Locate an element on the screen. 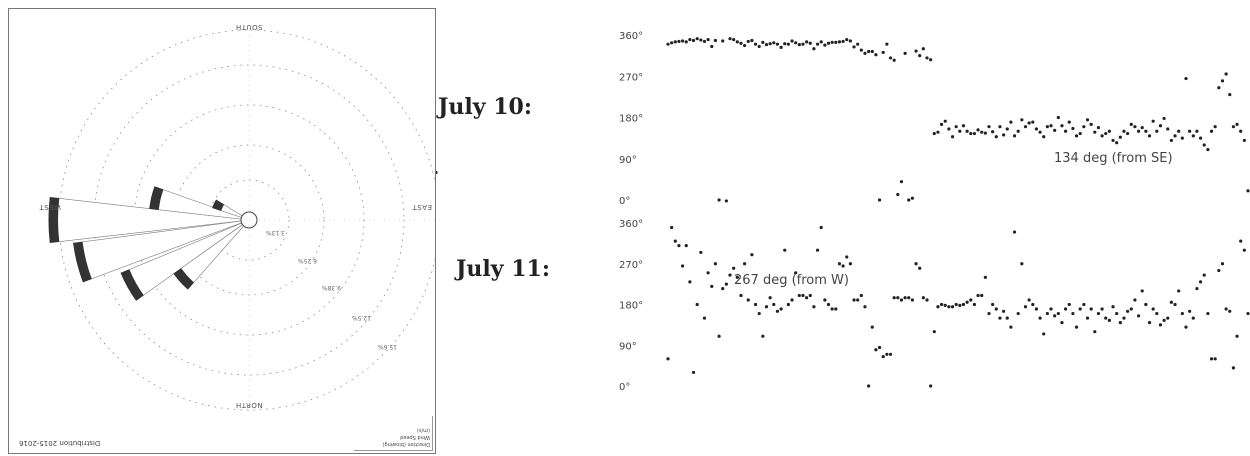 Image resolution: width=1250 pixels, height=456 pixels. y-tick-label: 0° is located at coordinates (624, 201).